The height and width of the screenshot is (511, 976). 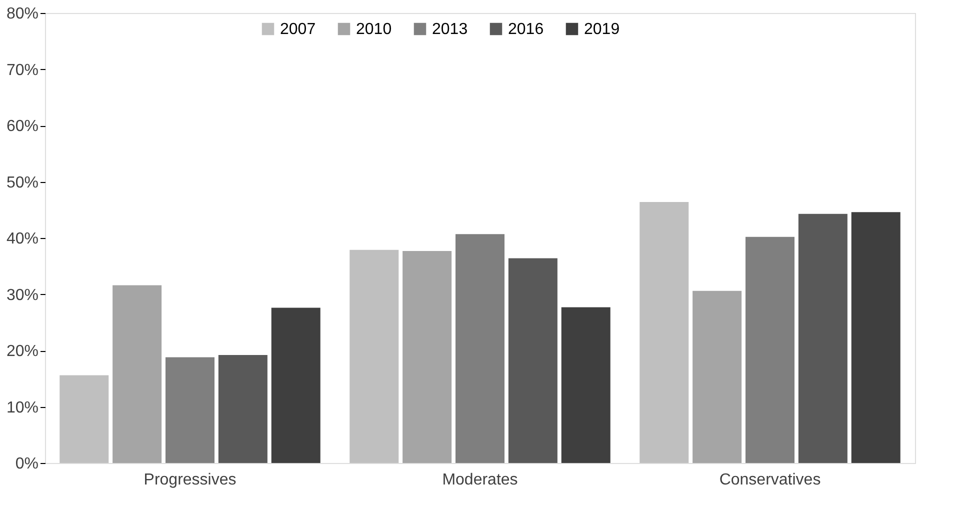 What do you see at coordinates (374, 29) in the screenshot?
I see `legend-label: 2010` at bounding box center [374, 29].